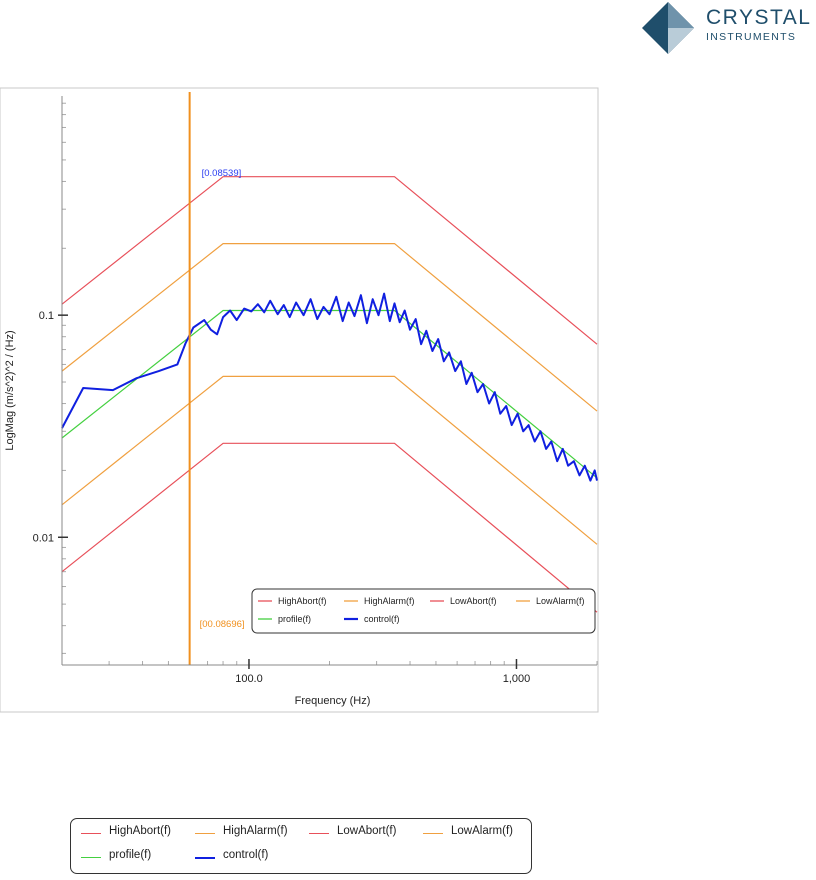  I want to click on series-lowabortf, so click(329, 527).